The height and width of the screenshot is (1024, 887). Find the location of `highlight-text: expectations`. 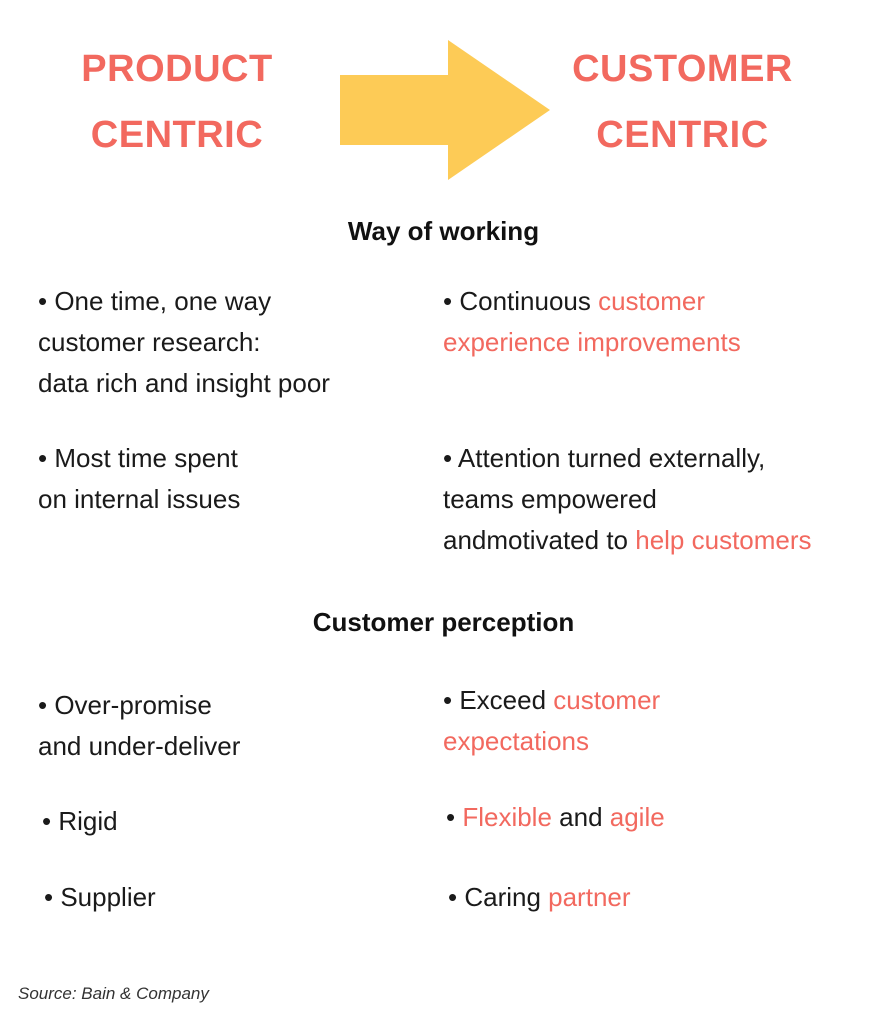

highlight-text: expectations is located at coordinates (516, 741).